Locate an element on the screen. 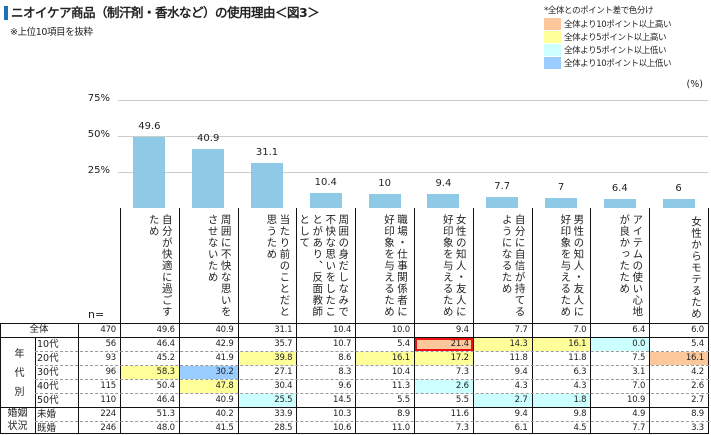 The height and width of the screenshot is (435, 711). table-cell: 42.9 is located at coordinates (224, 344).